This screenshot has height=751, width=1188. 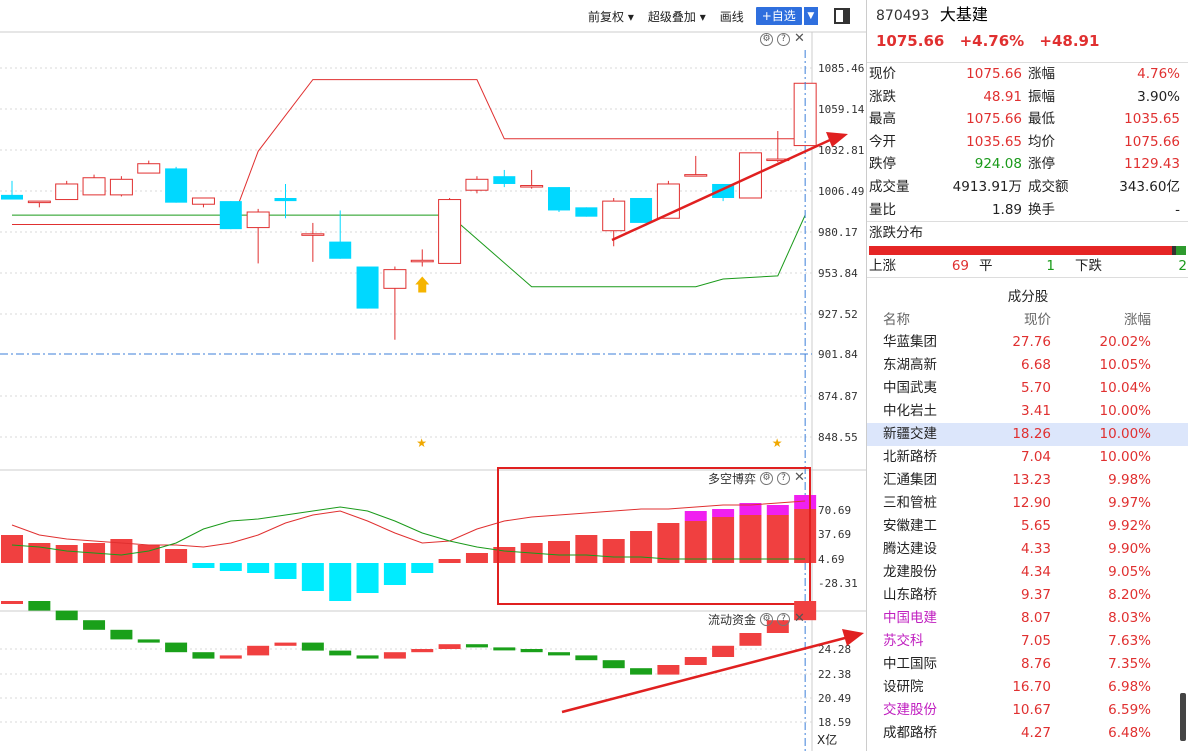 What do you see at coordinates (1158, 96) in the screenshot?
I see `quote-value: 3.90%` at bounding box center [1158, 96].